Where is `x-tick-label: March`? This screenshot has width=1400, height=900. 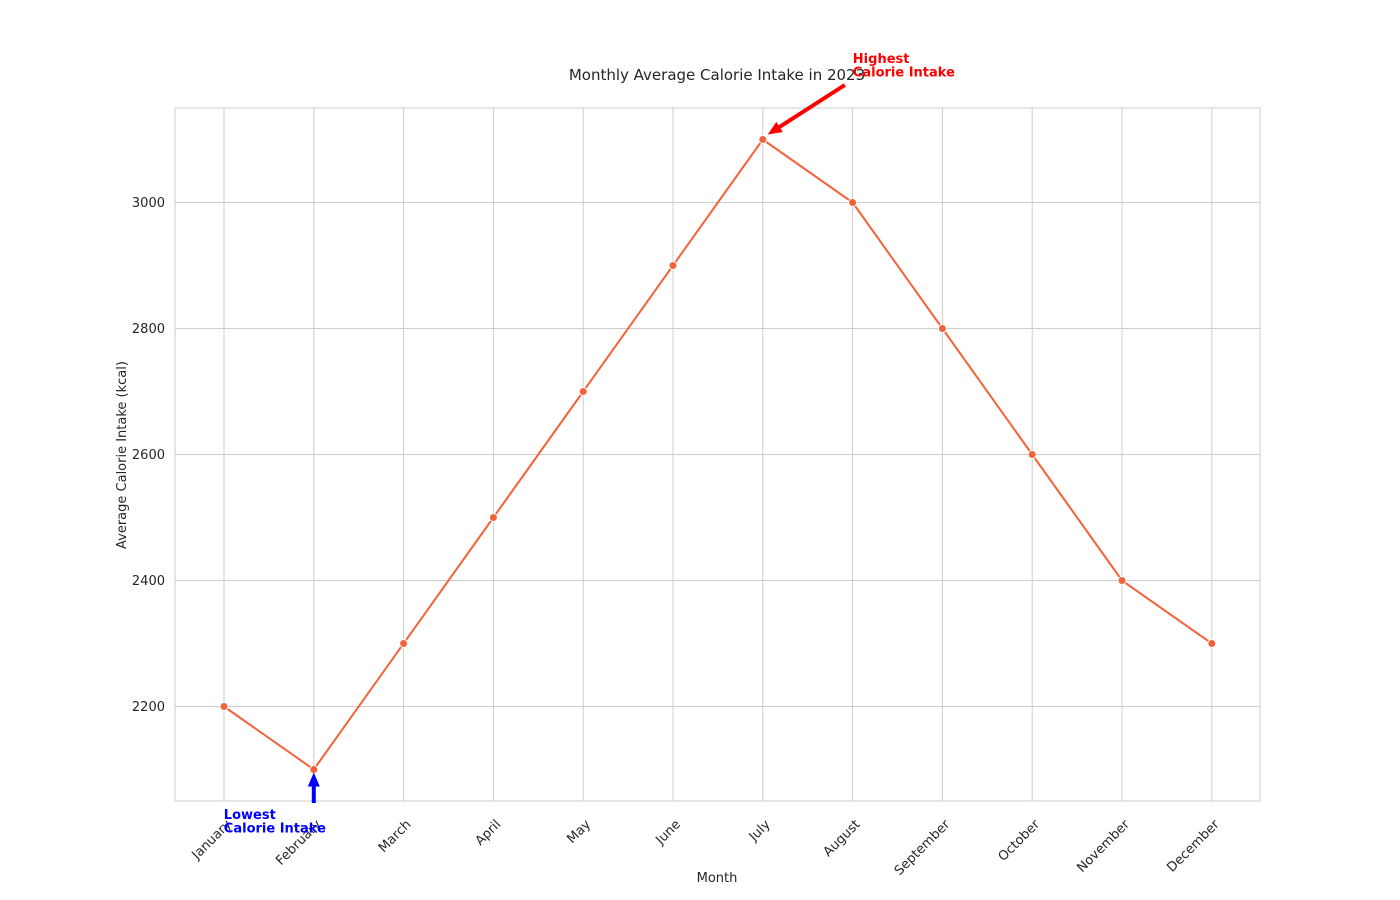 x-tick-label: March is located at coordinates (395, 836).